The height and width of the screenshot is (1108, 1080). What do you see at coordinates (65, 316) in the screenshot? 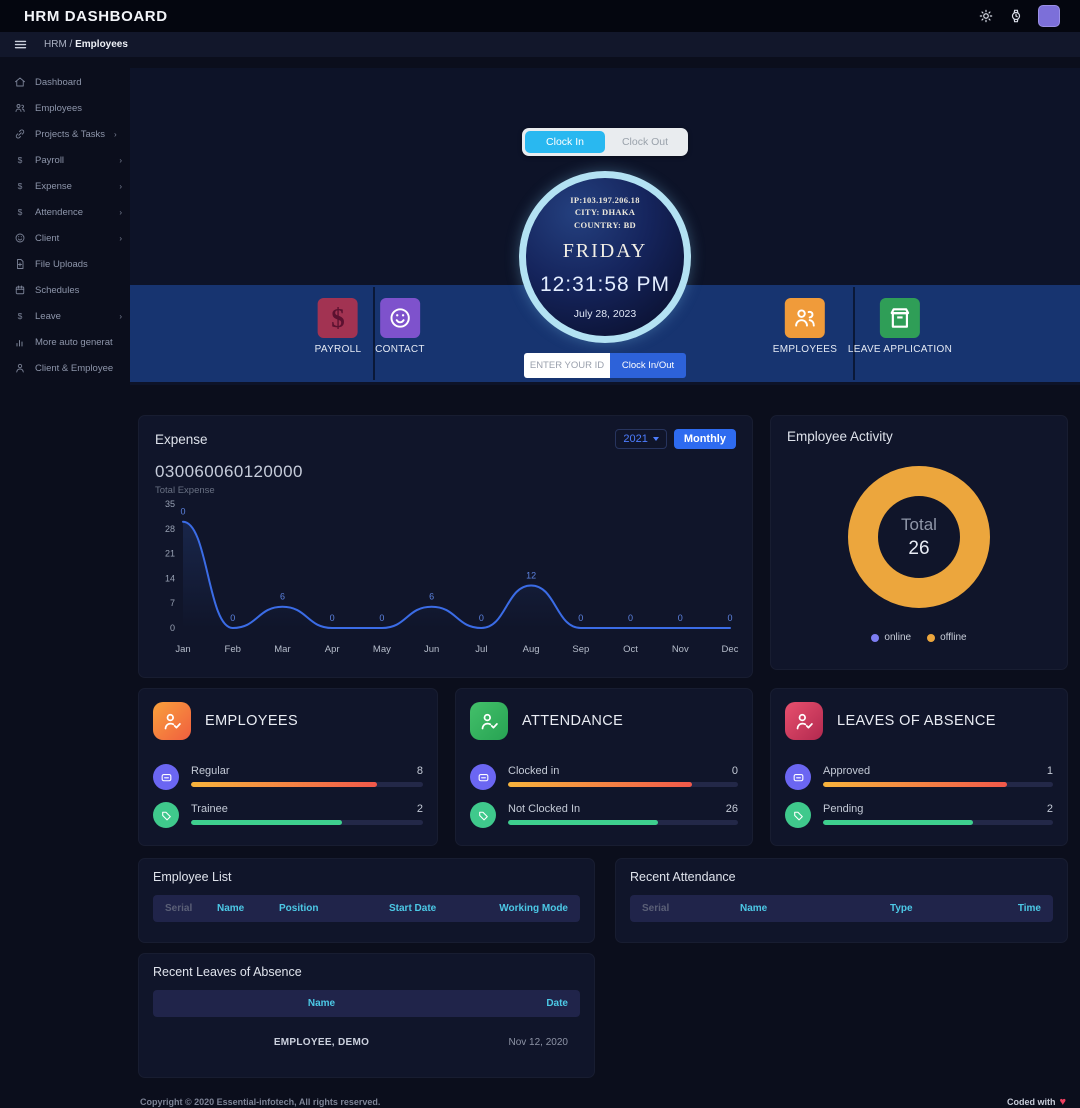
I see `sidebar-item-leave: Leave ›` at bounding box center [65, 316].